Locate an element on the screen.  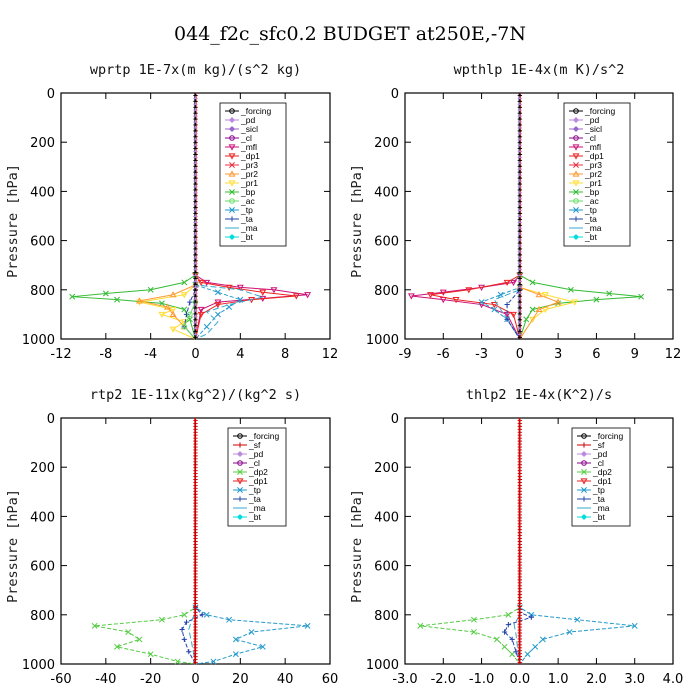
legend-label: _sf is located at coordinates (254, 445).